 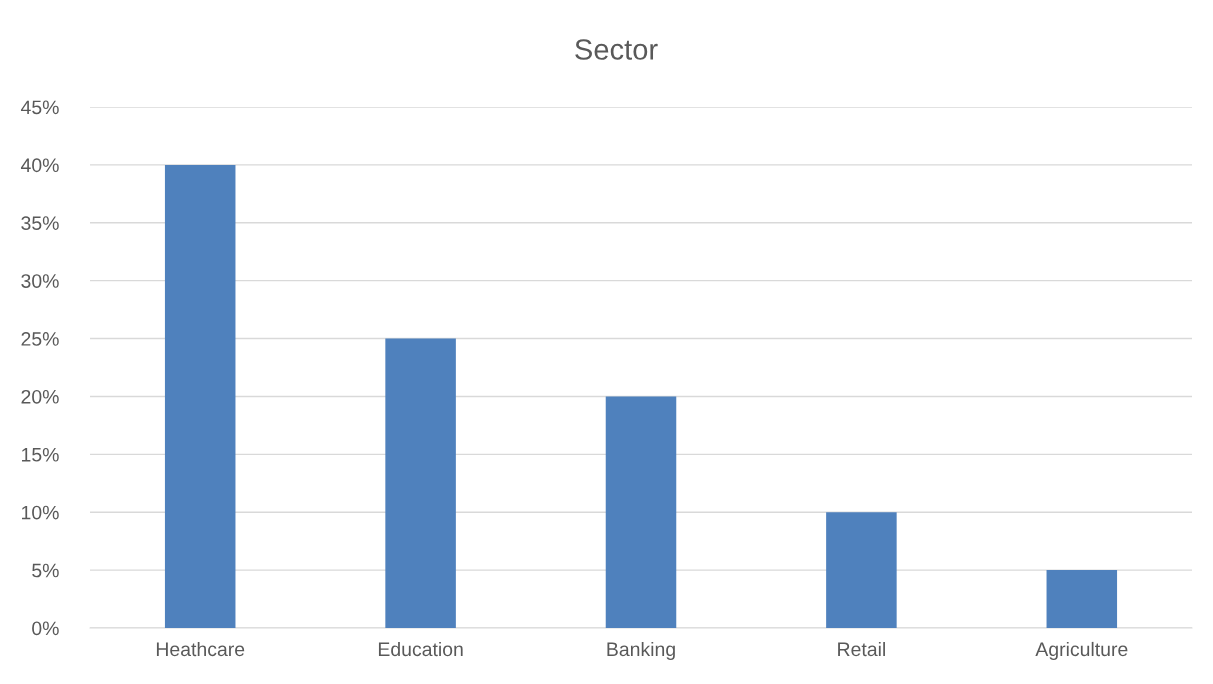 I want to click on y-tick-label: 30%, so click(x=40, y=281).